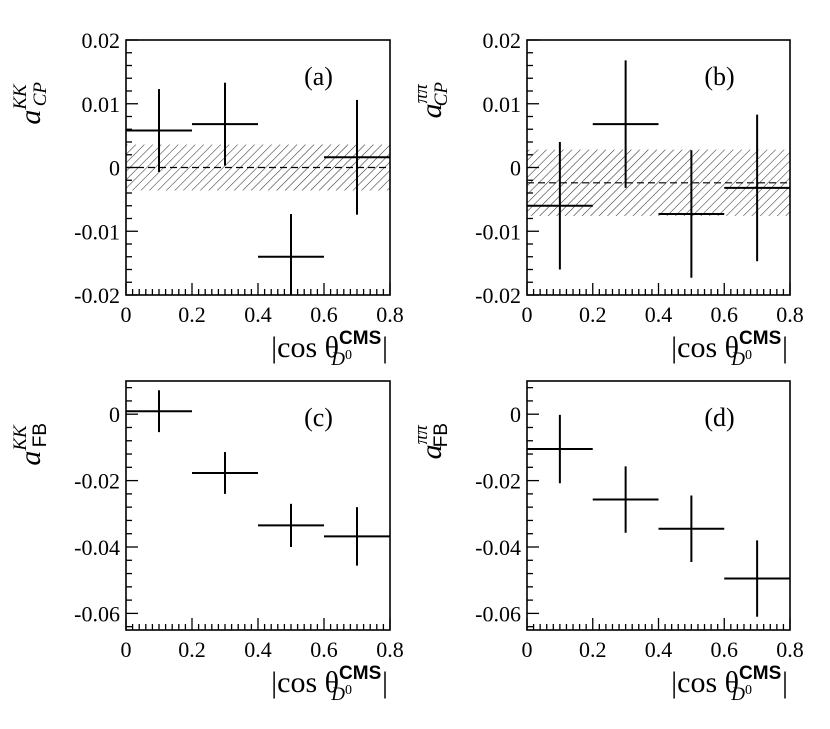  Describe the element at coordinates (318, 76) in the screenshot. I see `panel-label: (a)` at that location.